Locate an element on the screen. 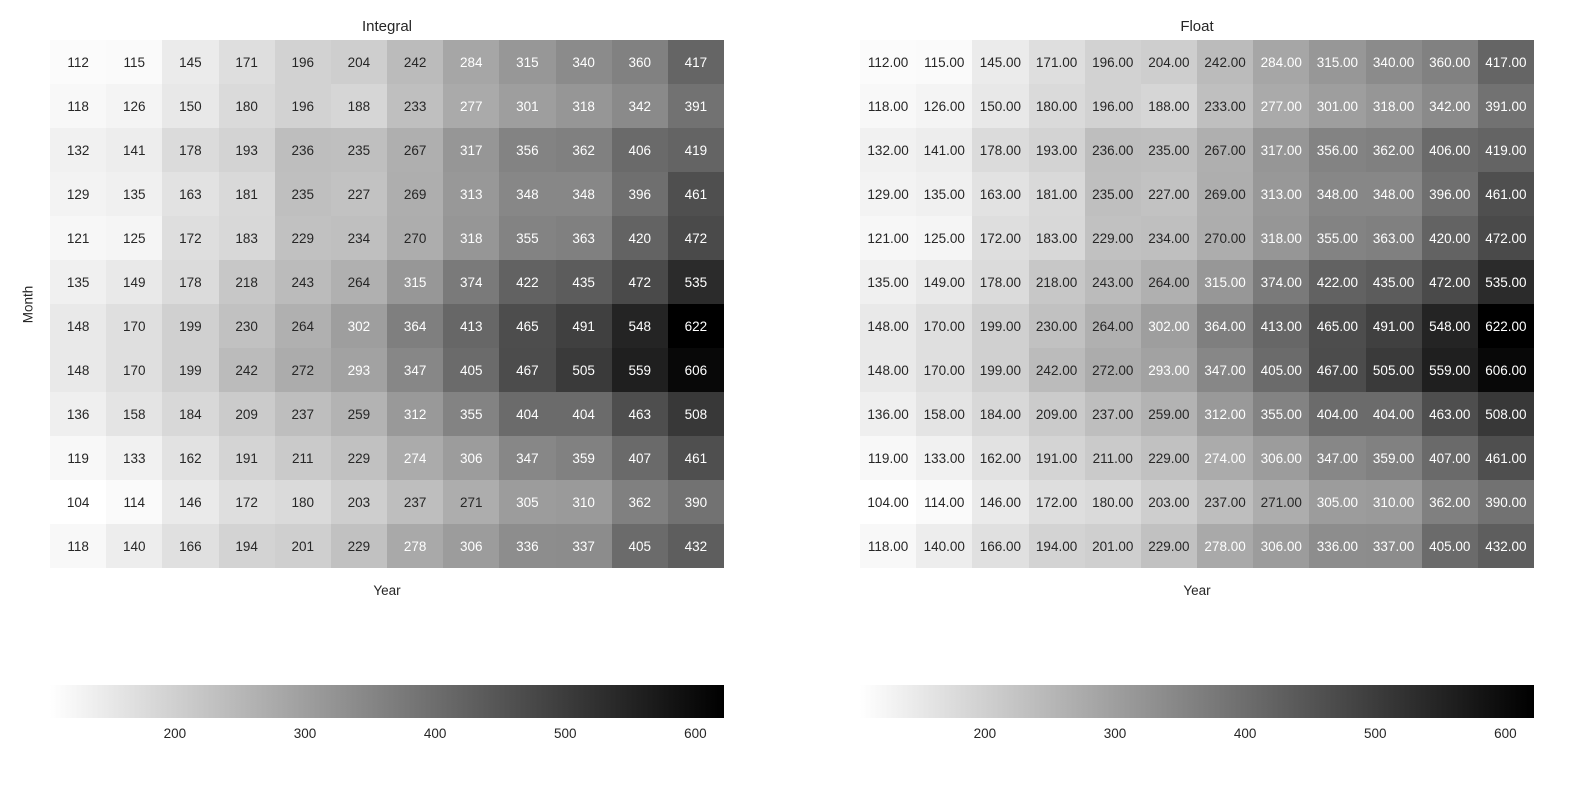  heatmap-cell: 463.00 is located at coordinates (1449, 414).